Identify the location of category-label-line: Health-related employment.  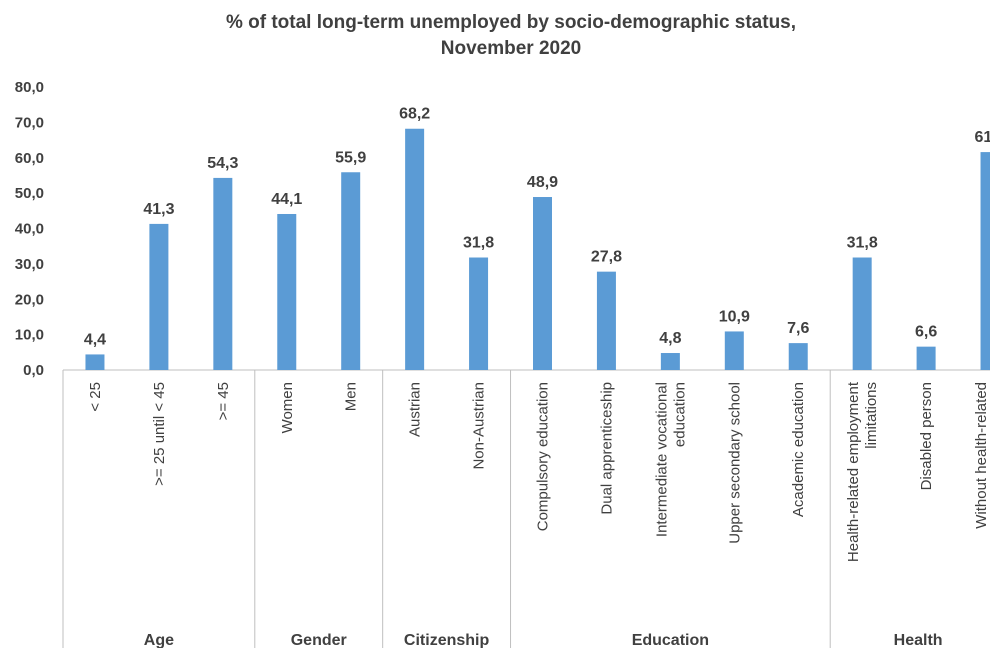
(853, 471).